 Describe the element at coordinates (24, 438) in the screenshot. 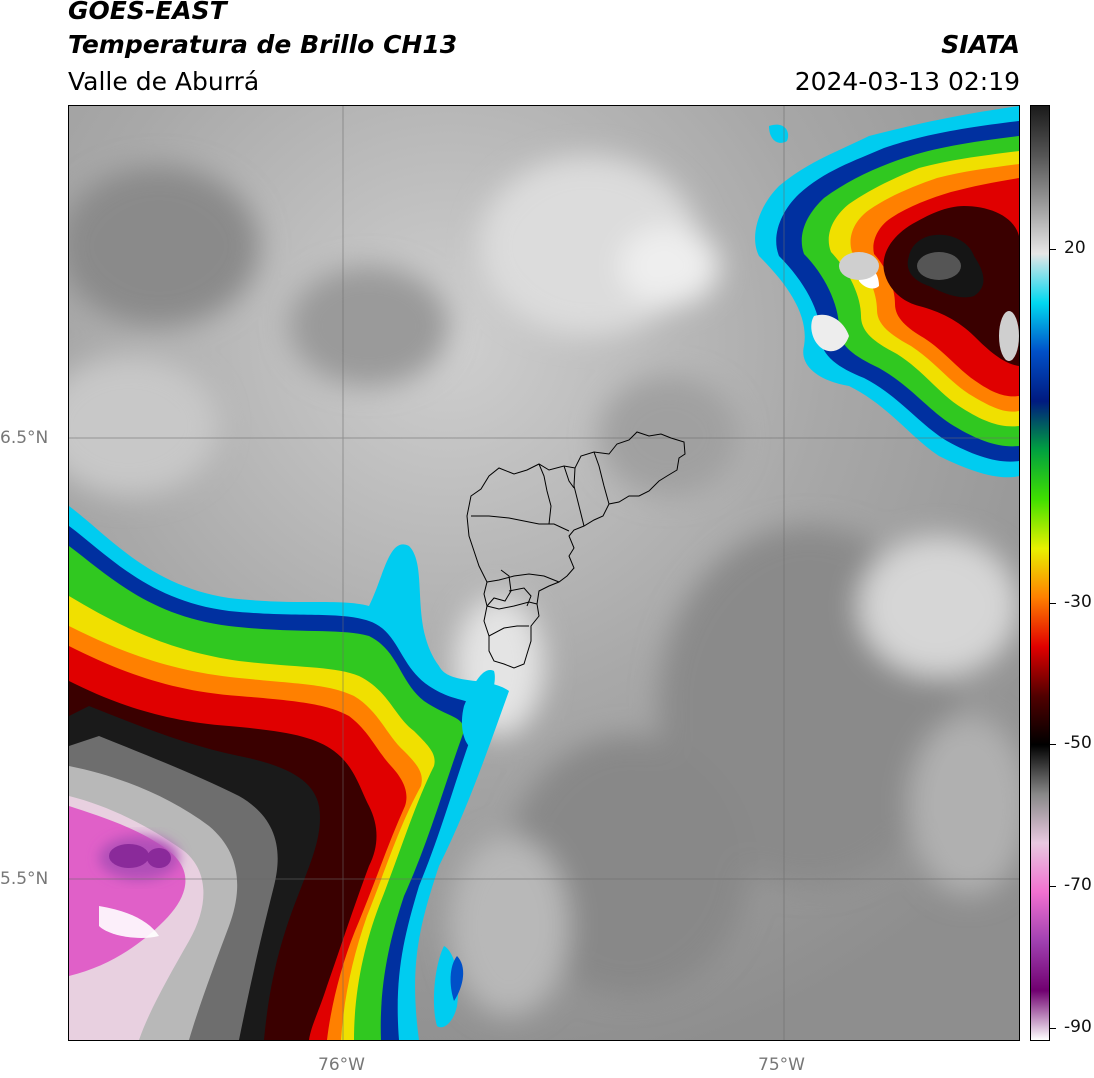

I see `lat-label-north: 6.5°N` at that location.